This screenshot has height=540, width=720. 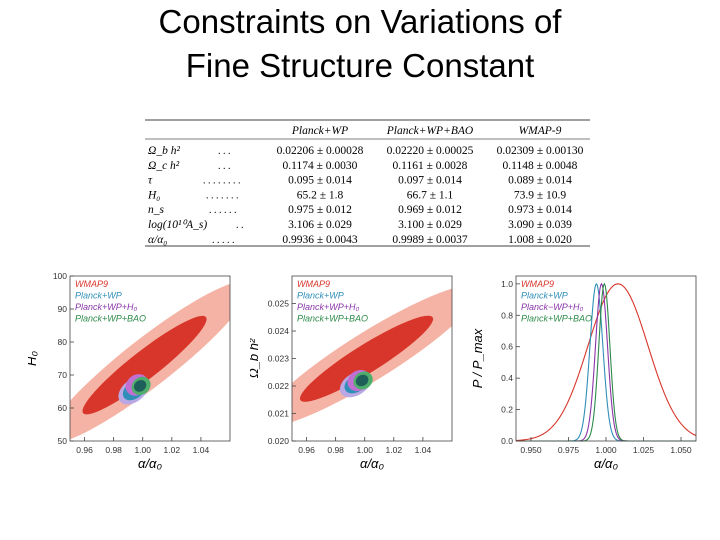 I want to click on table-dots-2: . . . . . . . ., so click(x=222, y=181).